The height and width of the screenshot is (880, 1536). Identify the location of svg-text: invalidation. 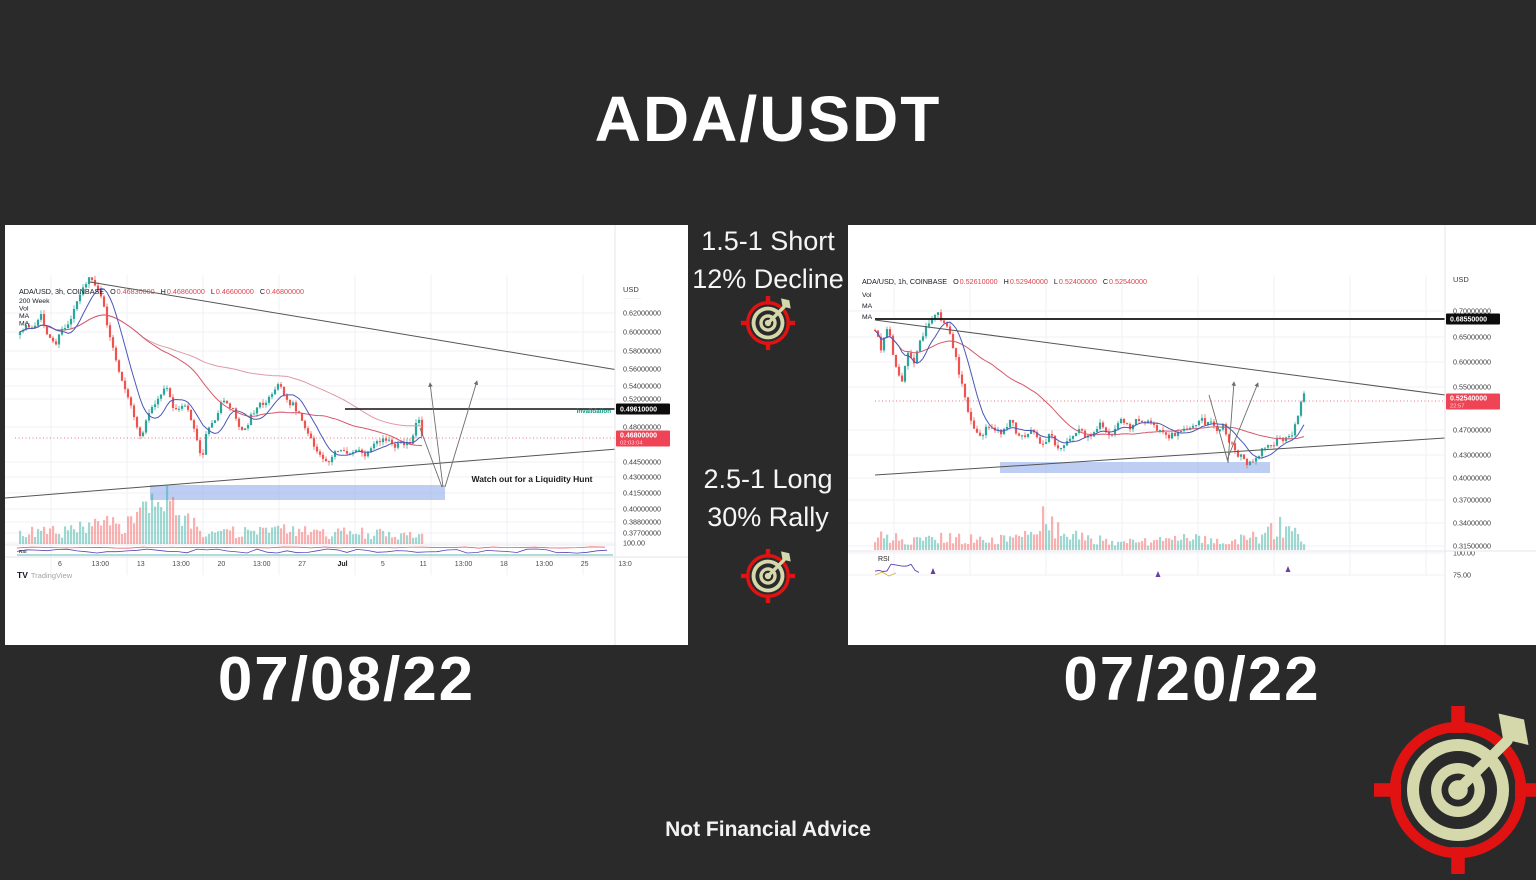
(594, 411).